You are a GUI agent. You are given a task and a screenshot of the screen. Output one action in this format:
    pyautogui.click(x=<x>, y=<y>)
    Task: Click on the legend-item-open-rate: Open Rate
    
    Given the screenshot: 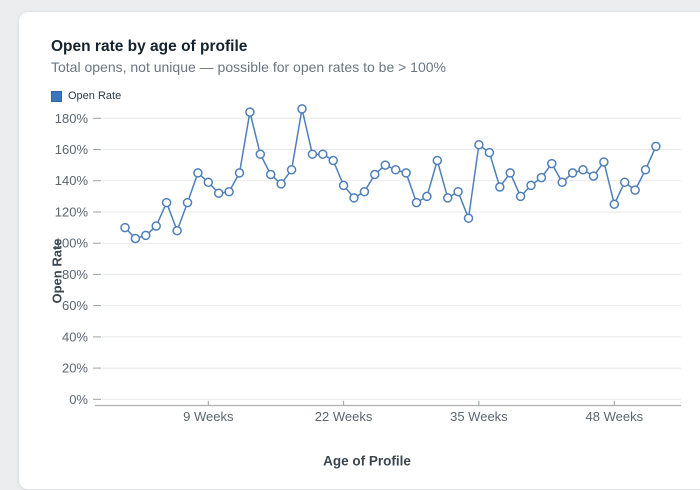 What is the action you would take?
    pyautogui.click(x=86, y=96)
    